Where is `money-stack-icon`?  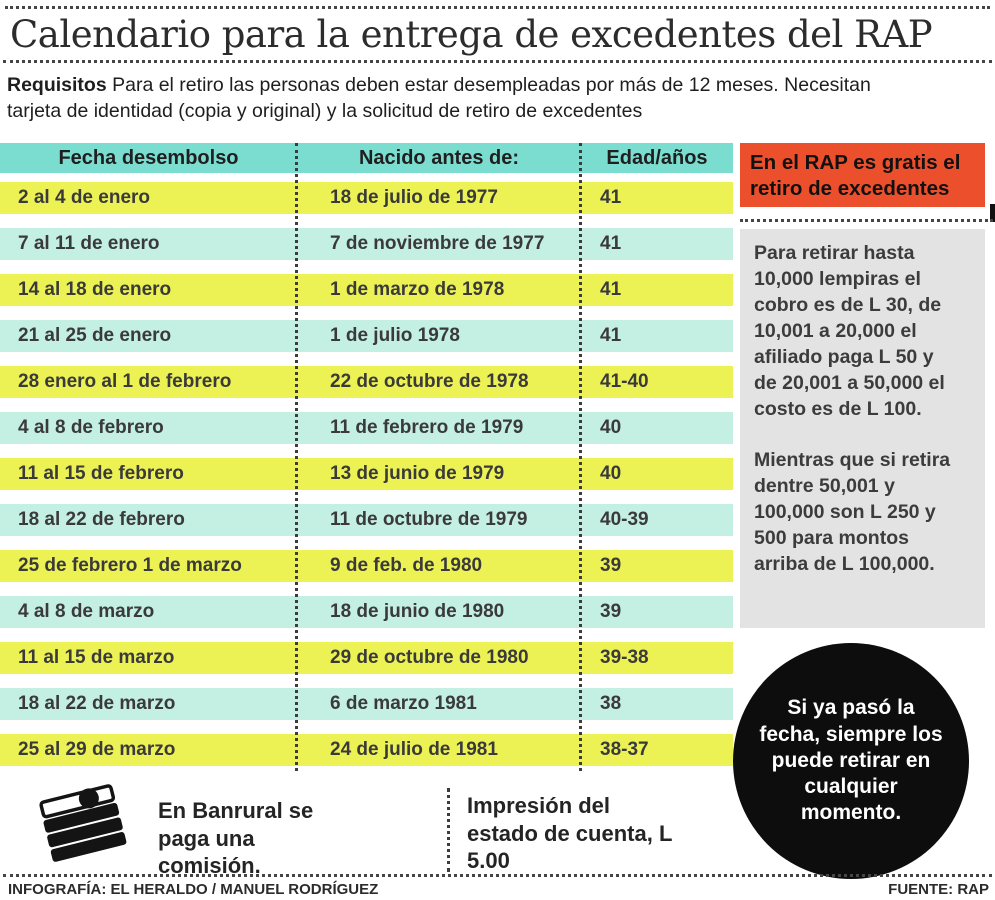
money-stack-icon is located at coordinates (88, 827).